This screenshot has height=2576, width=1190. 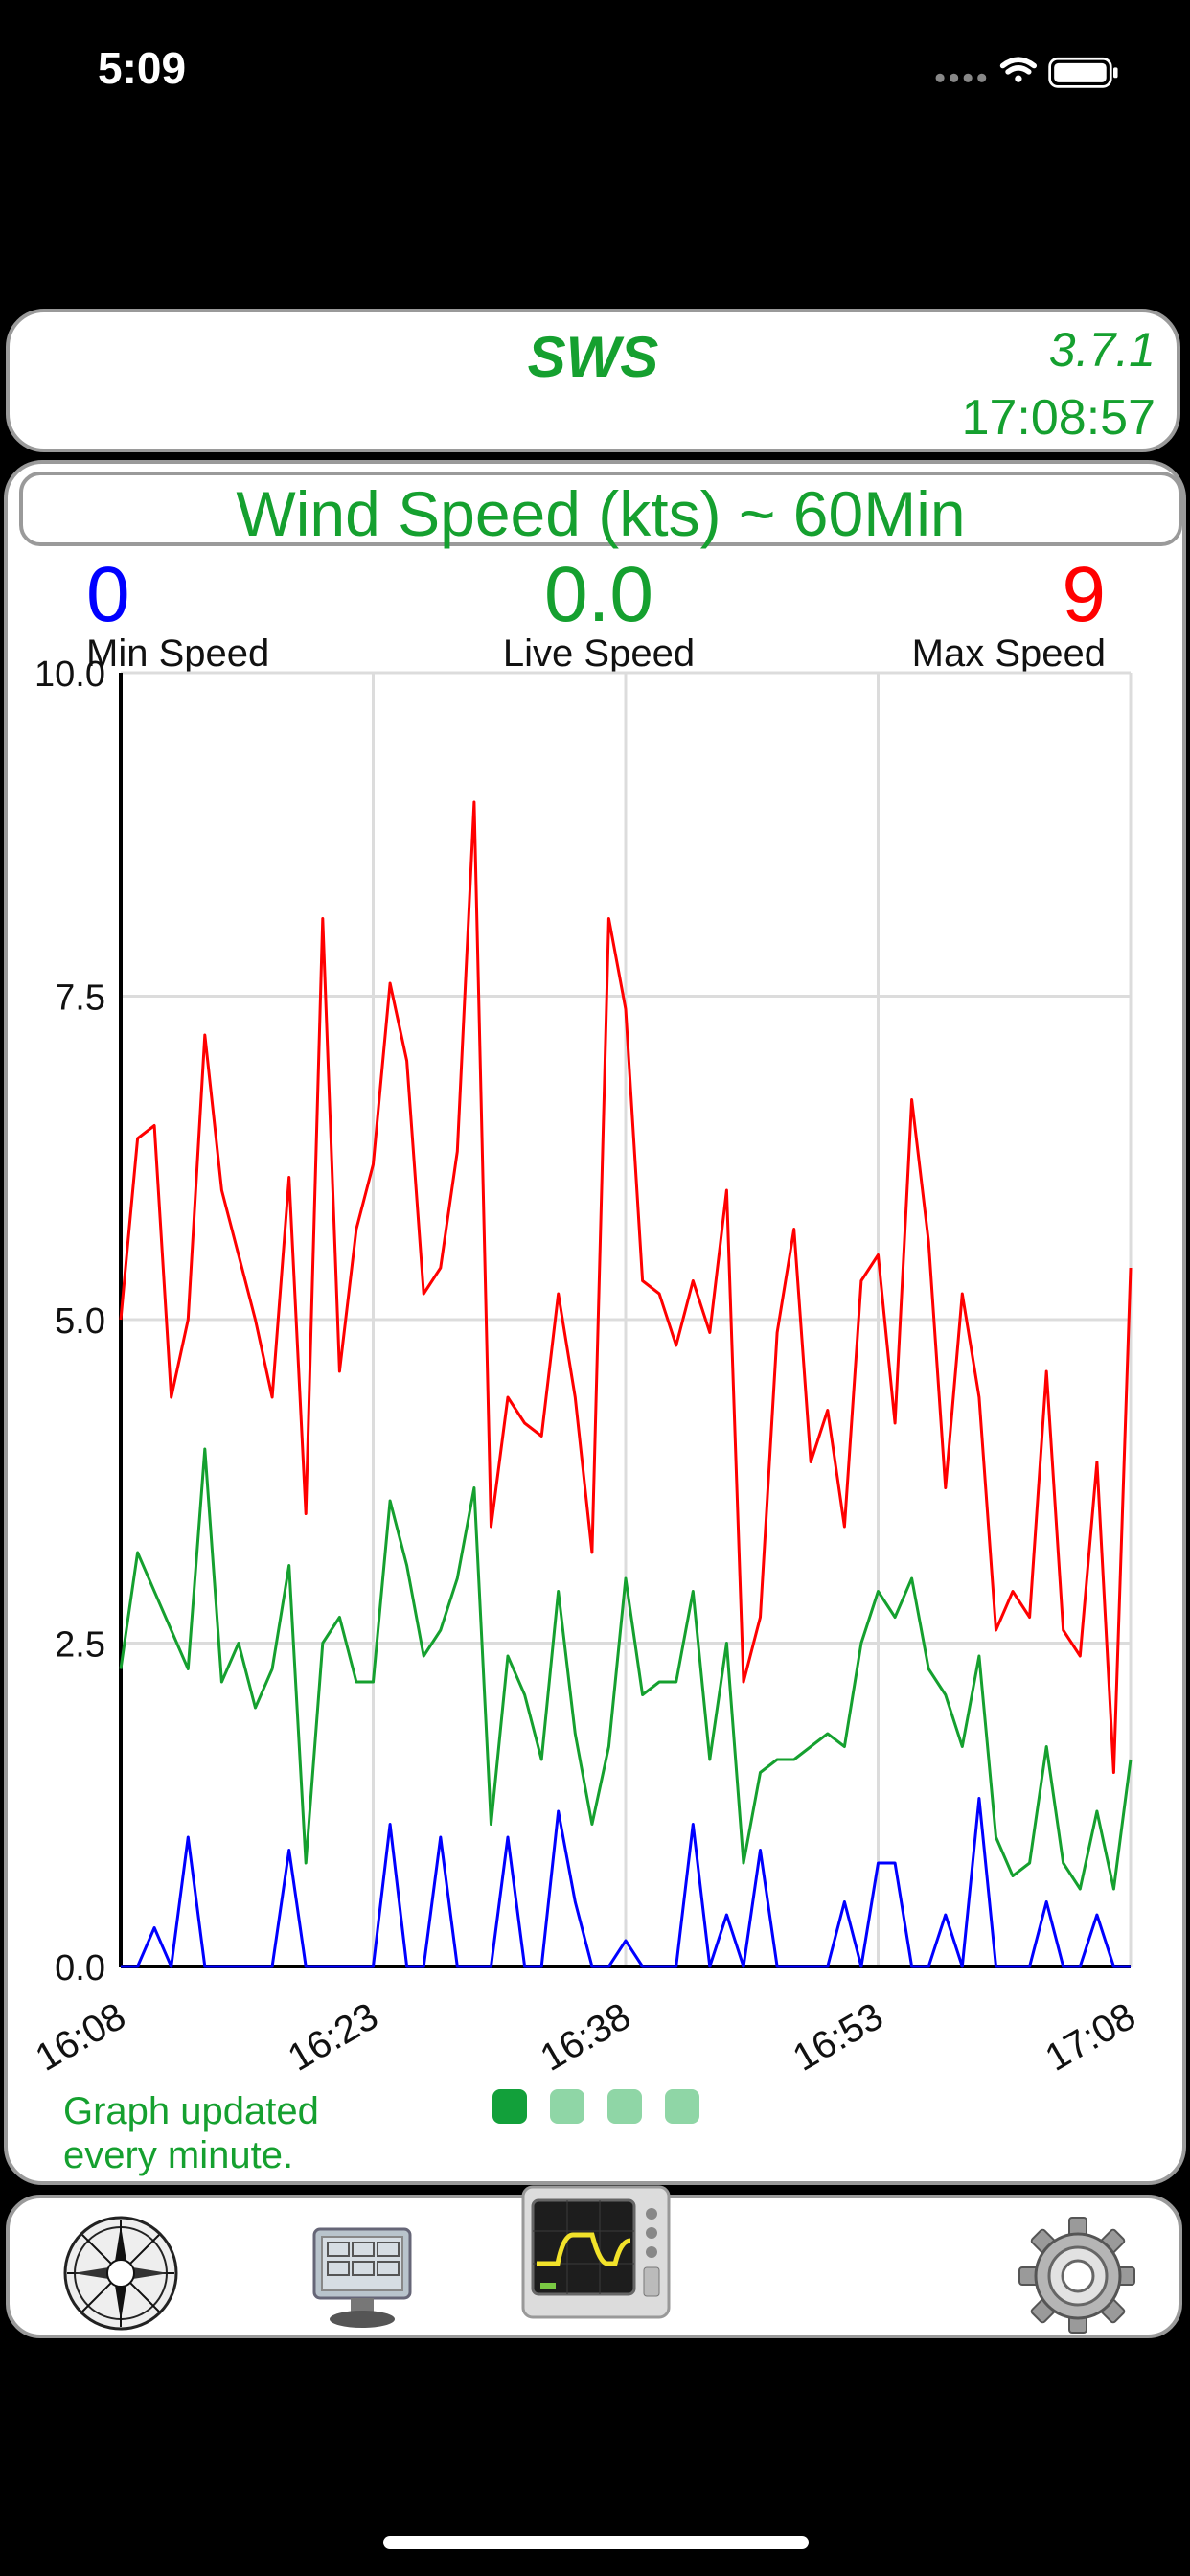 I want to click on graph-tab, so click(x=596, y=2255).